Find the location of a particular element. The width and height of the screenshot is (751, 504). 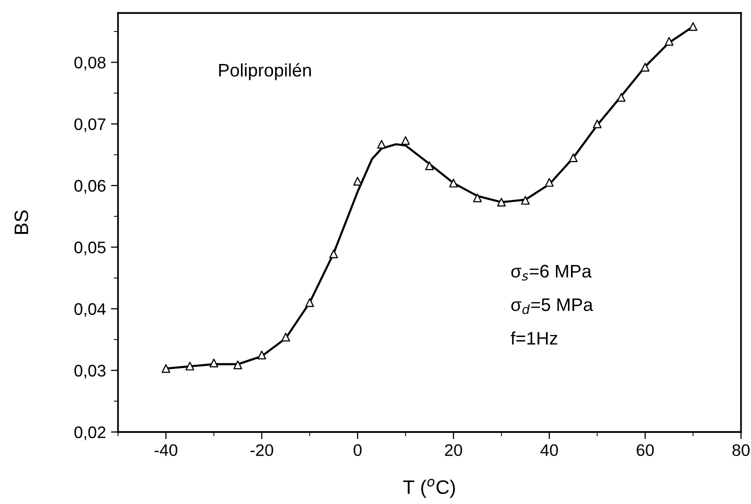

x-tick-label: 60 is located at coordinates (645, 450).